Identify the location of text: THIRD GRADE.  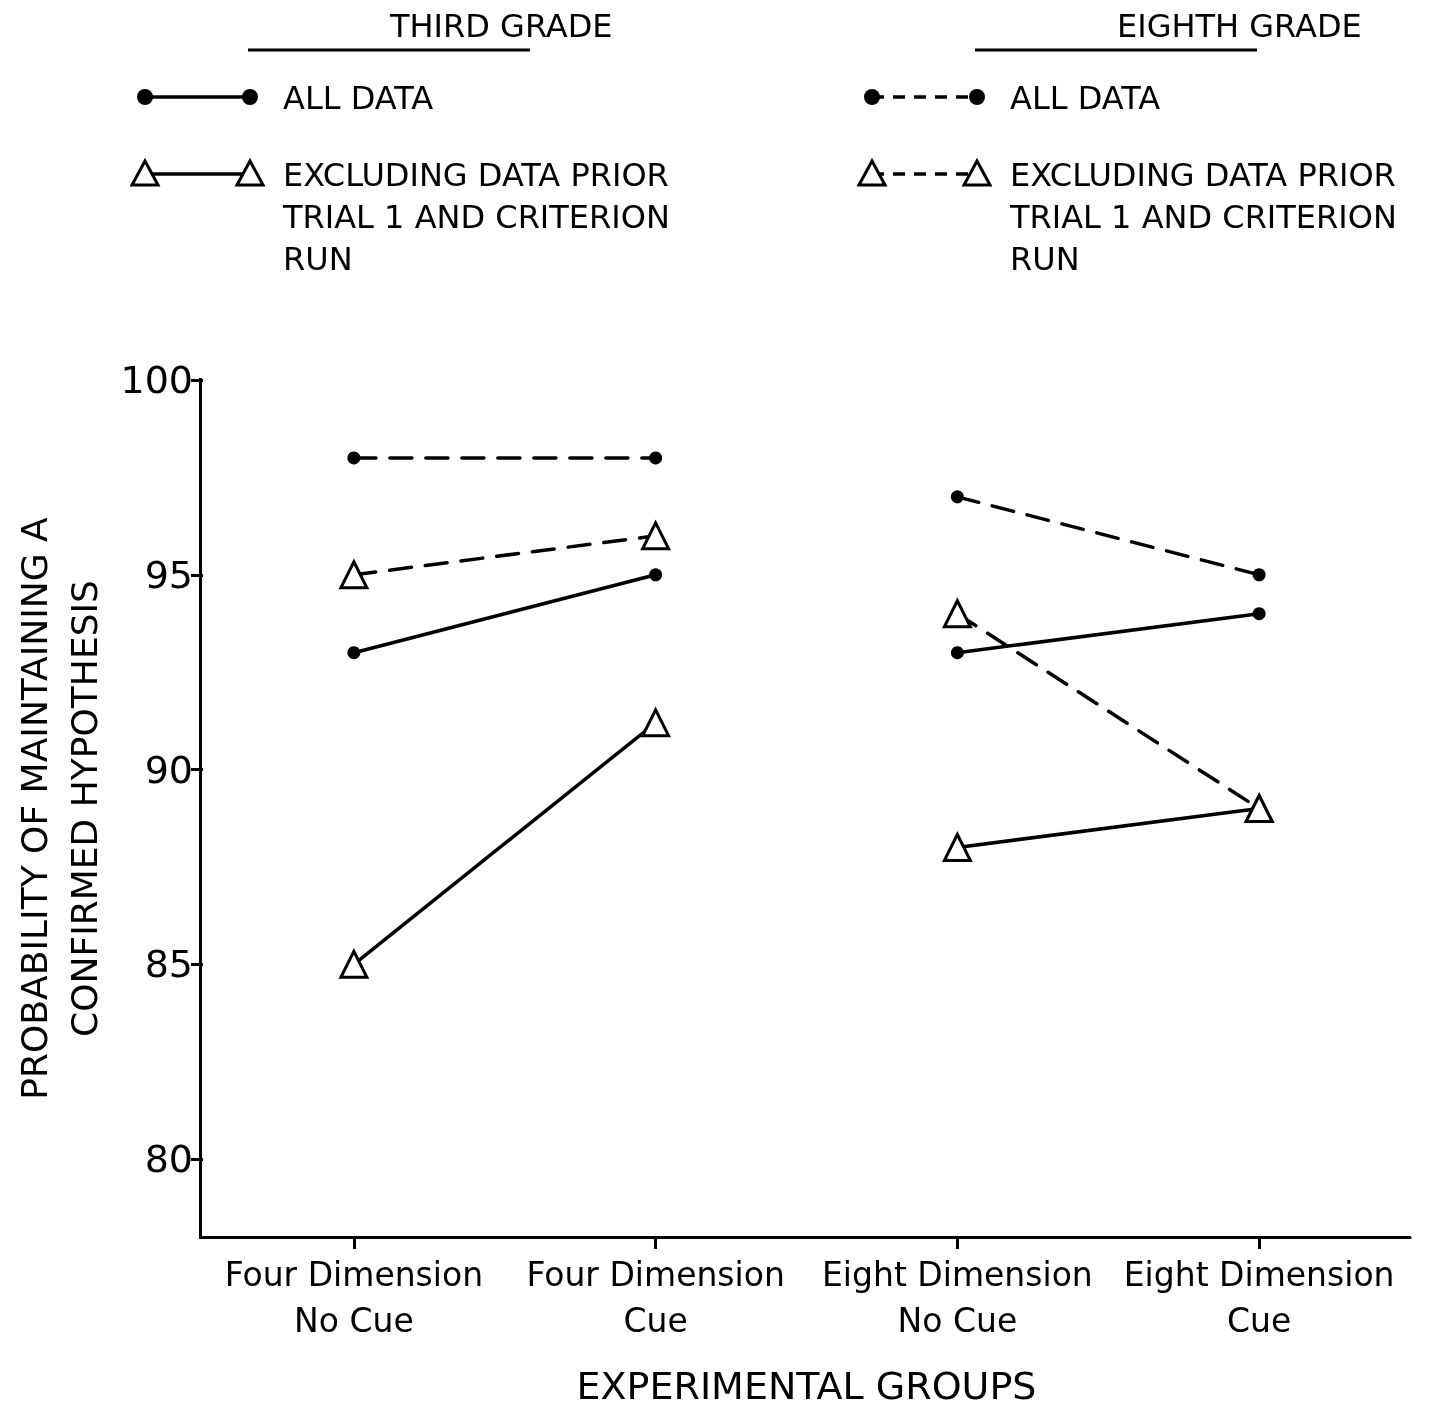
(501, 26).